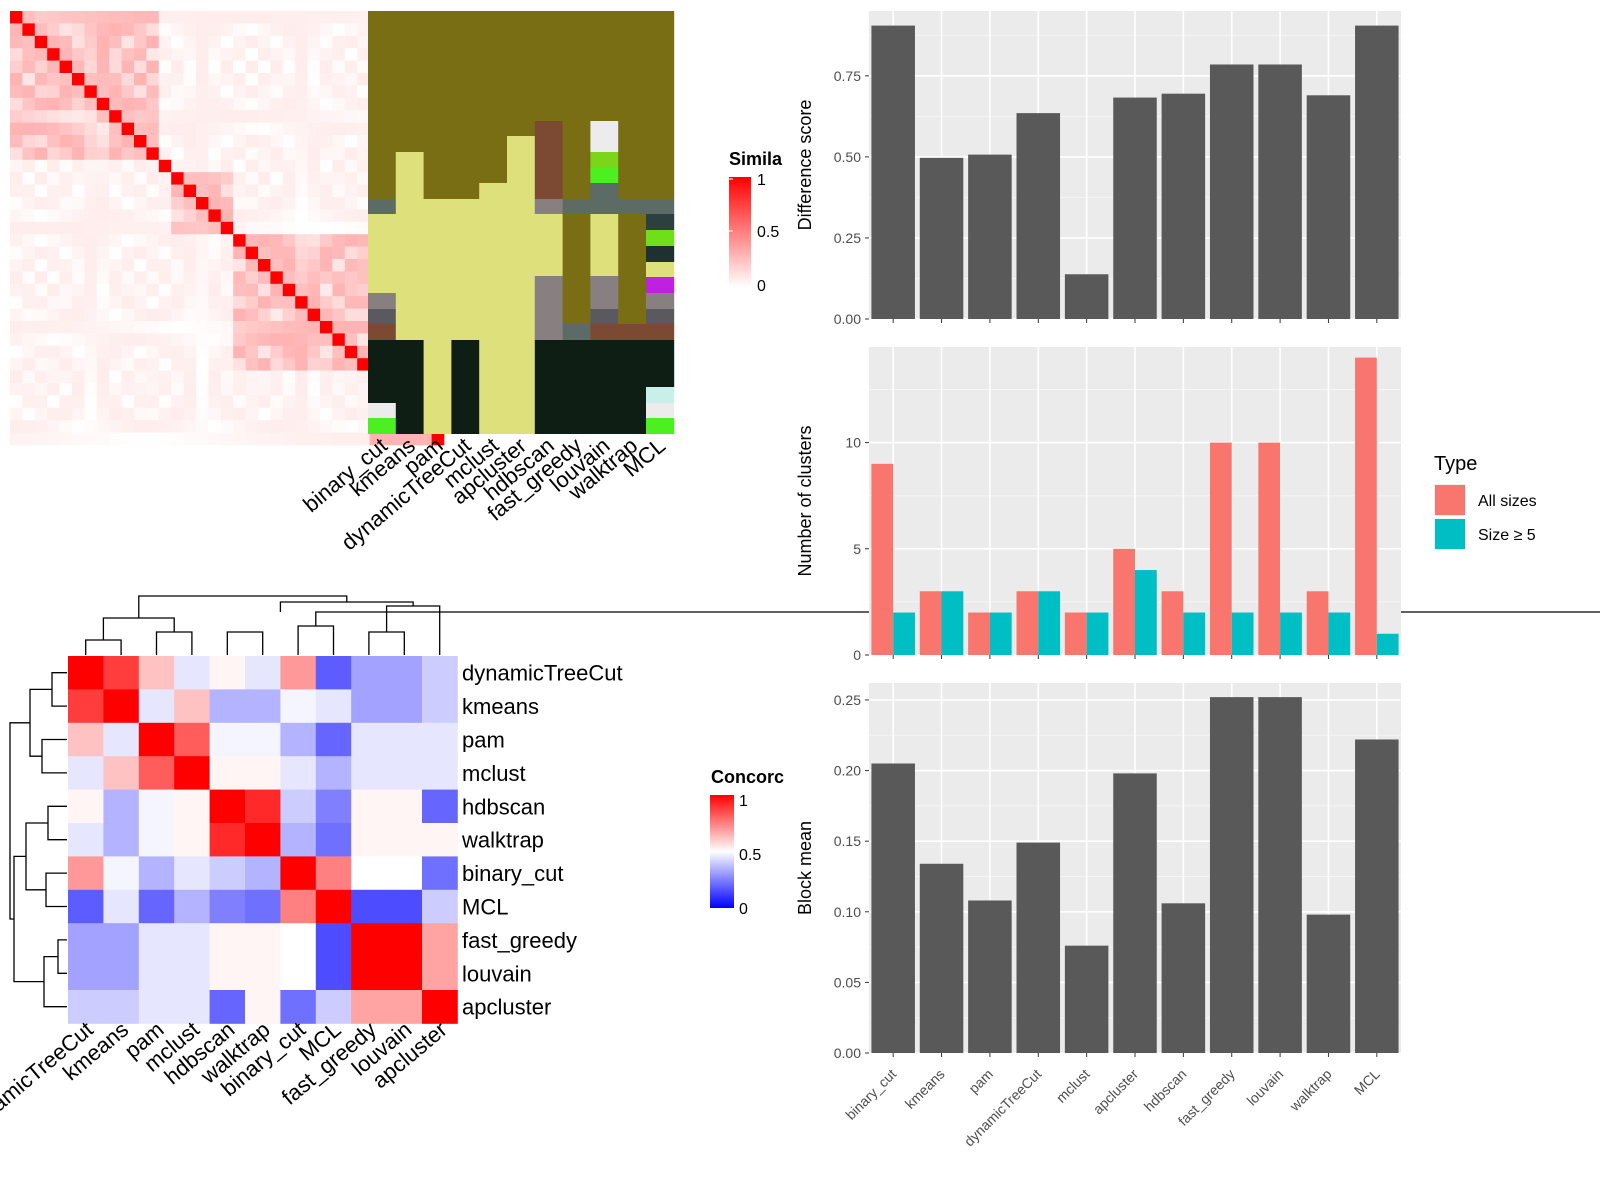  What do you see at coordinates (847, 76) in the screenshot?
I see `y-tick-label: 0.75` at bounding box center [847, 76].